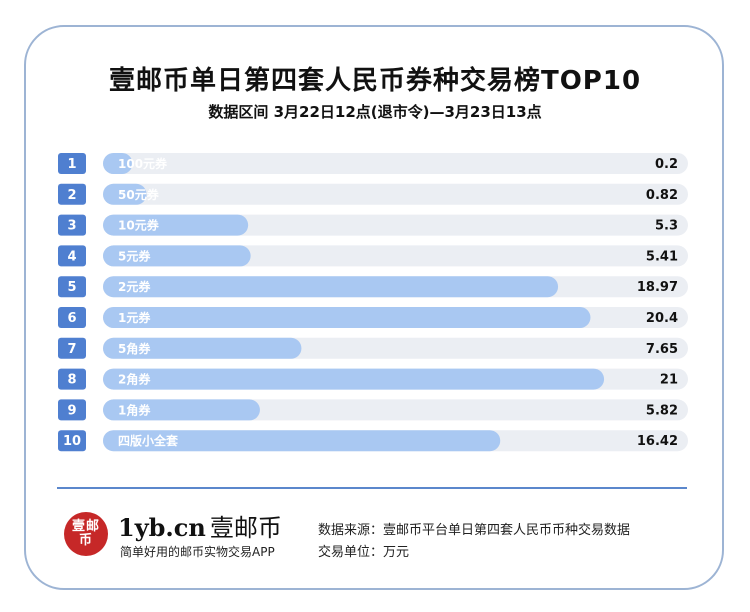  I want to click on rank-label: 1, so click(71, 164).